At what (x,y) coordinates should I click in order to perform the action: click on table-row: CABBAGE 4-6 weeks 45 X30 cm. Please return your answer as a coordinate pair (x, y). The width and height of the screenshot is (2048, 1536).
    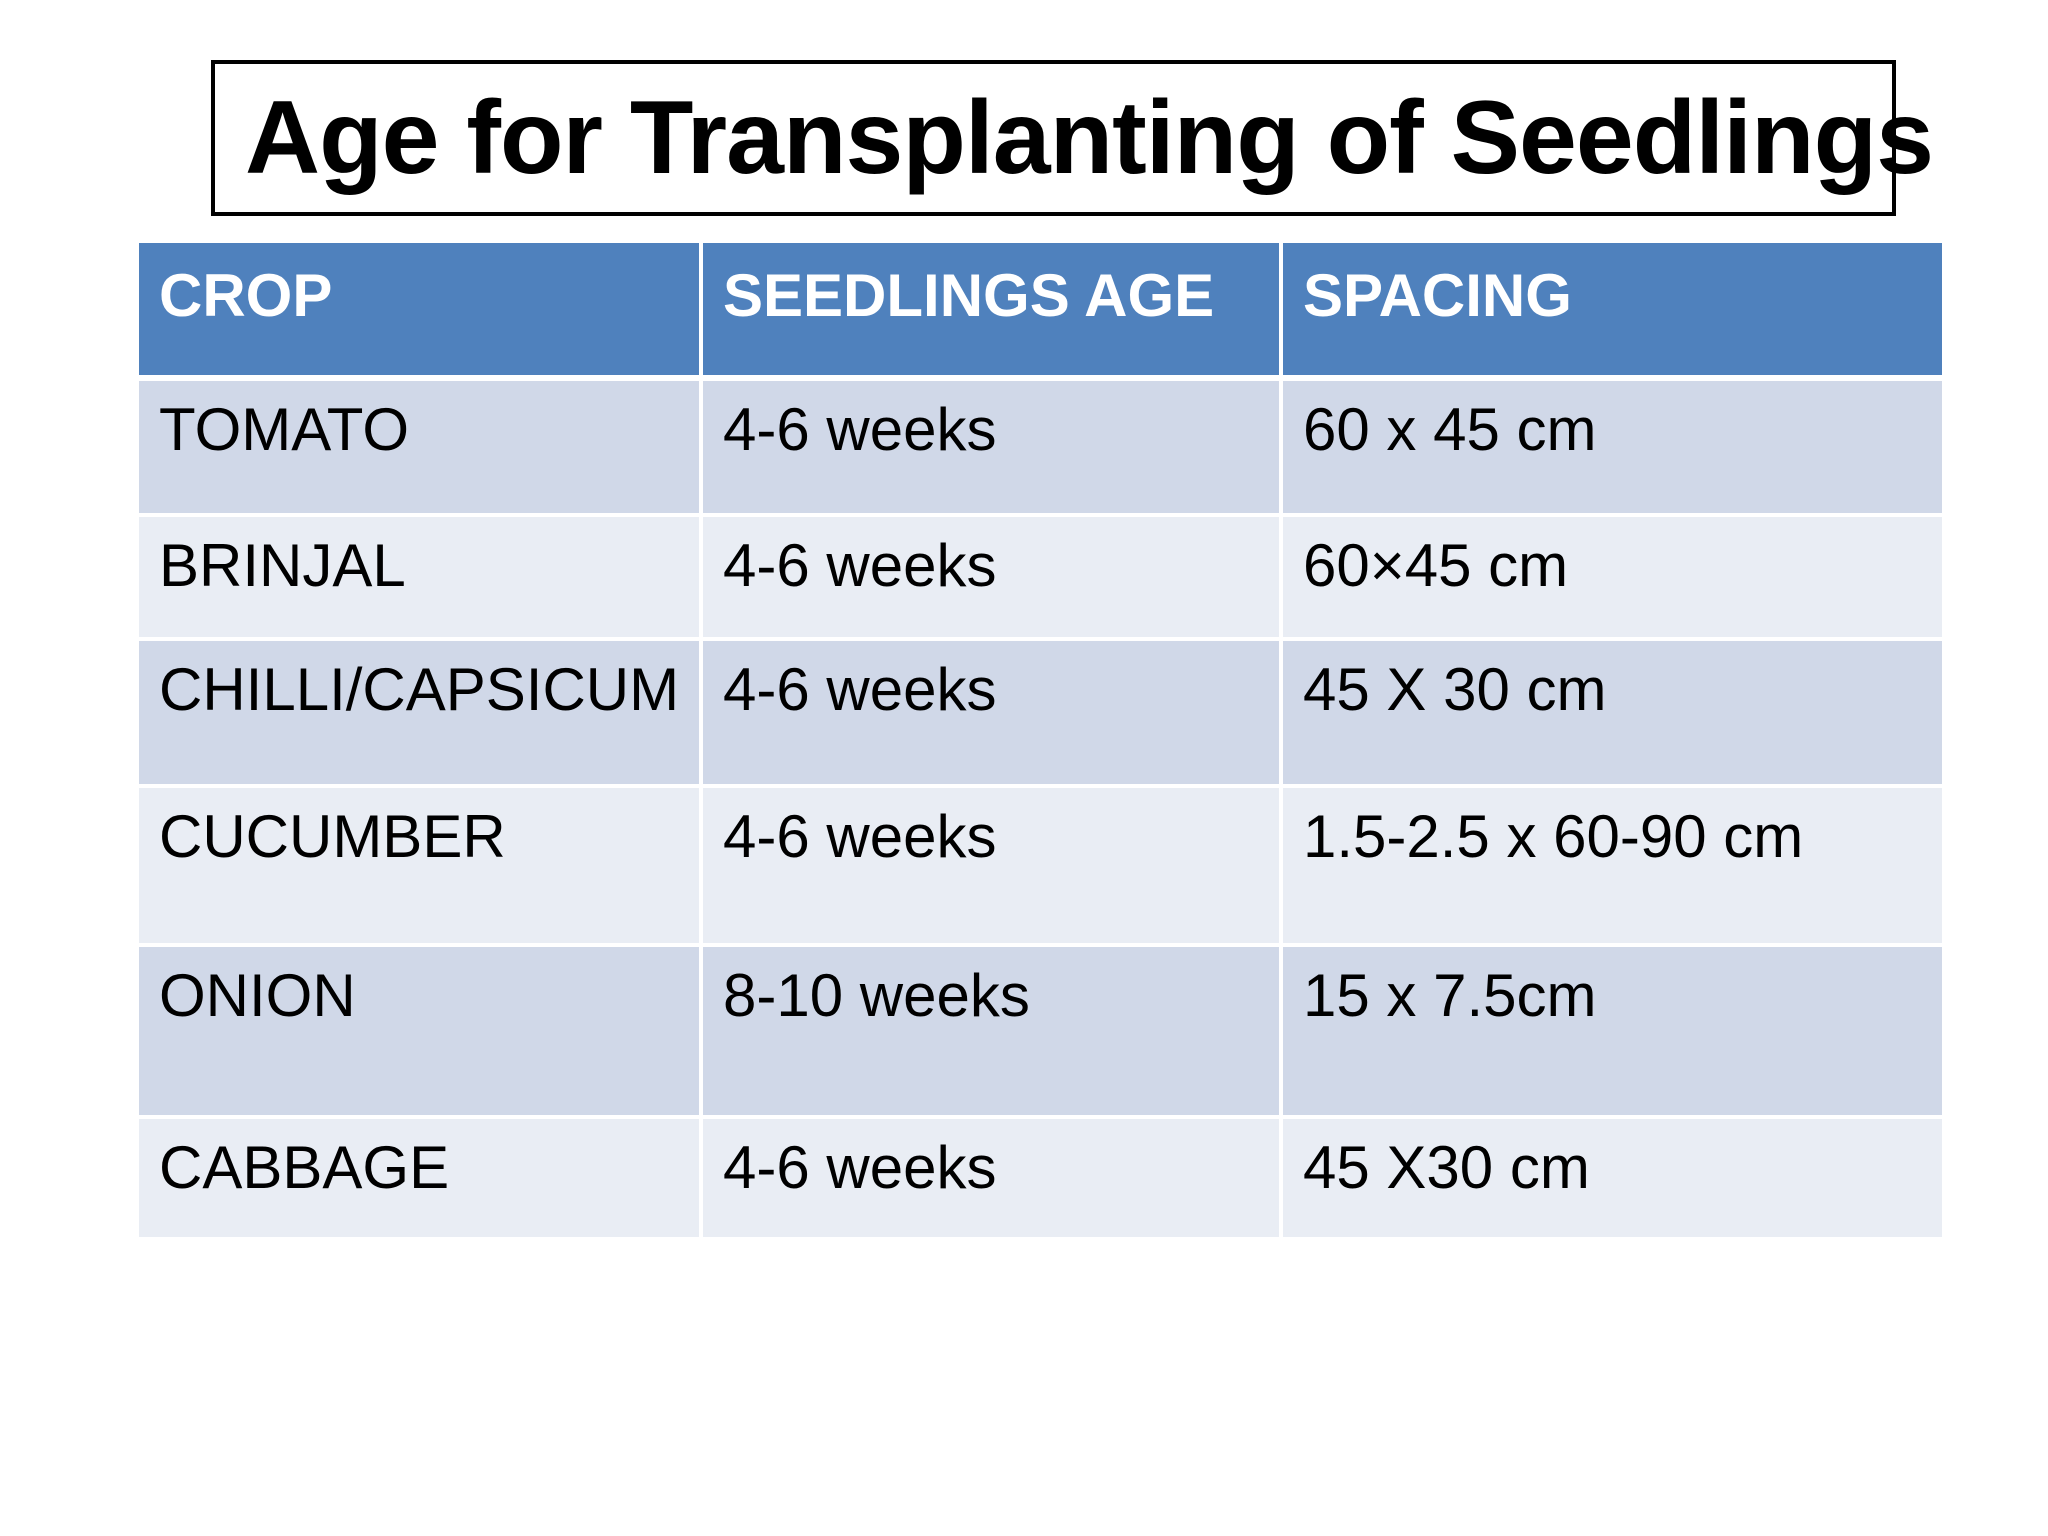
    Looking at the image, I should click on (1040, 1178).